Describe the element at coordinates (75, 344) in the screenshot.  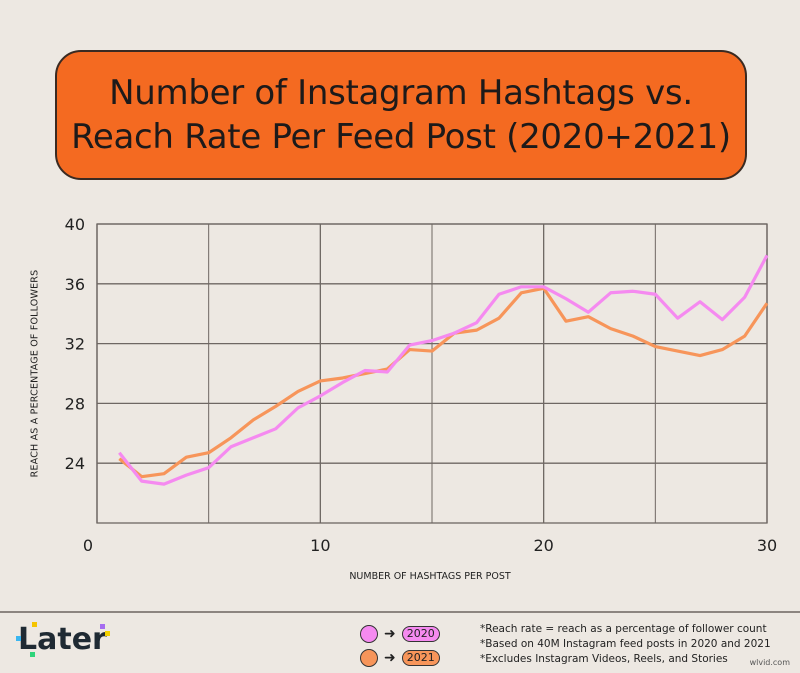
I see `y-tick-label: 32` at that location.